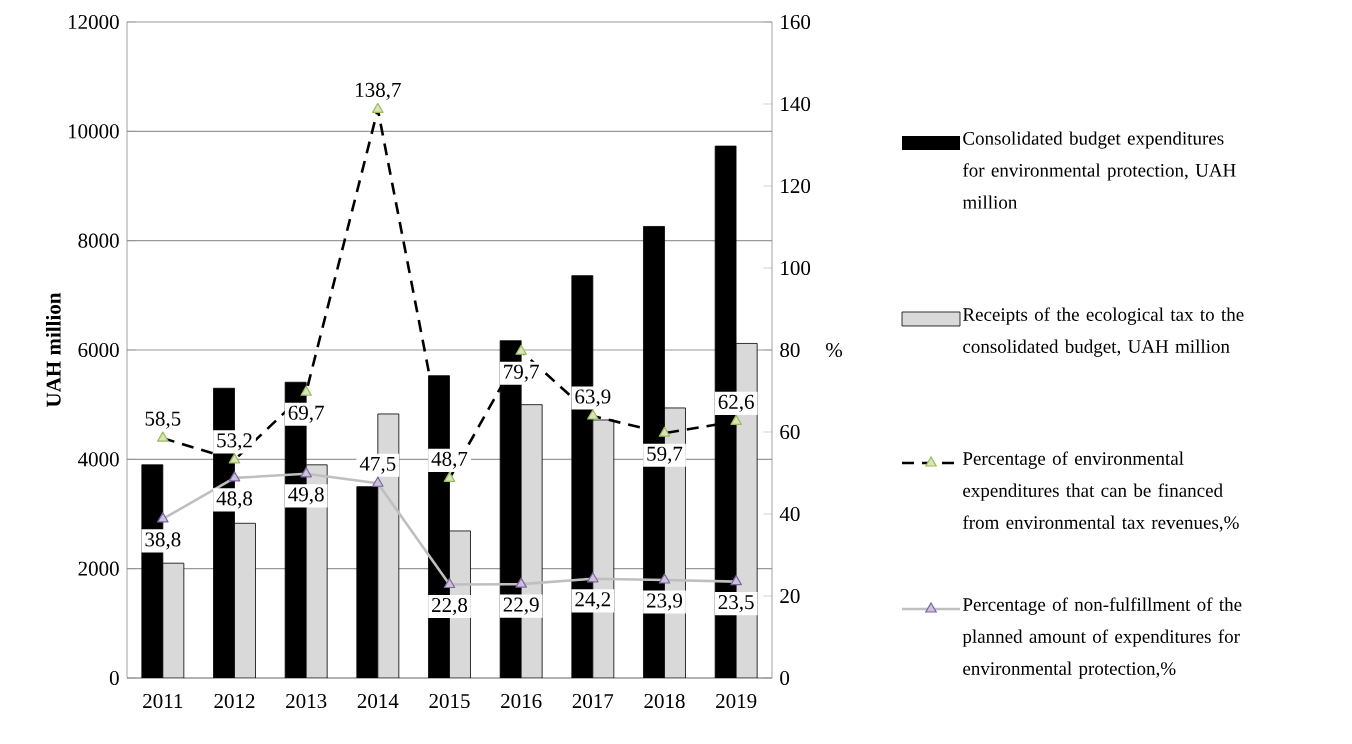  What do you see at coordinates (796, 104) in the screenshot?
I see `y2-tick-label: 140` at bounding box center [796, 104].